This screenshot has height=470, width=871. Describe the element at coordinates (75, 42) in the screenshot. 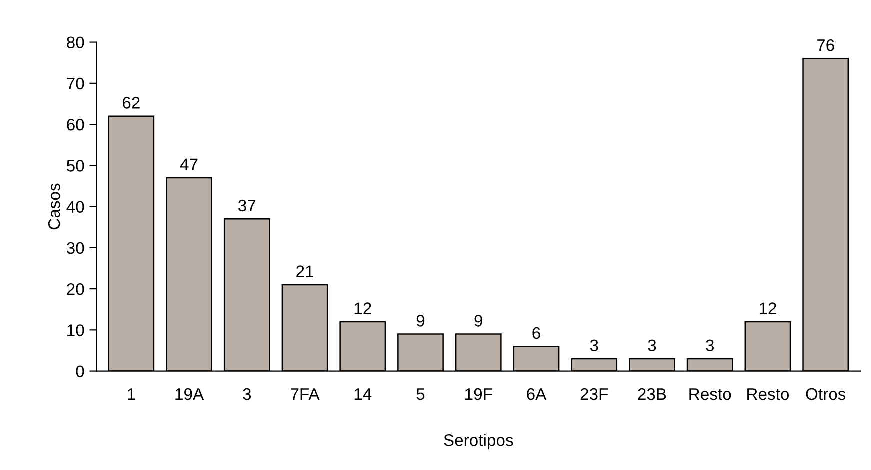

I see `y-tick-label: 80` at that location.